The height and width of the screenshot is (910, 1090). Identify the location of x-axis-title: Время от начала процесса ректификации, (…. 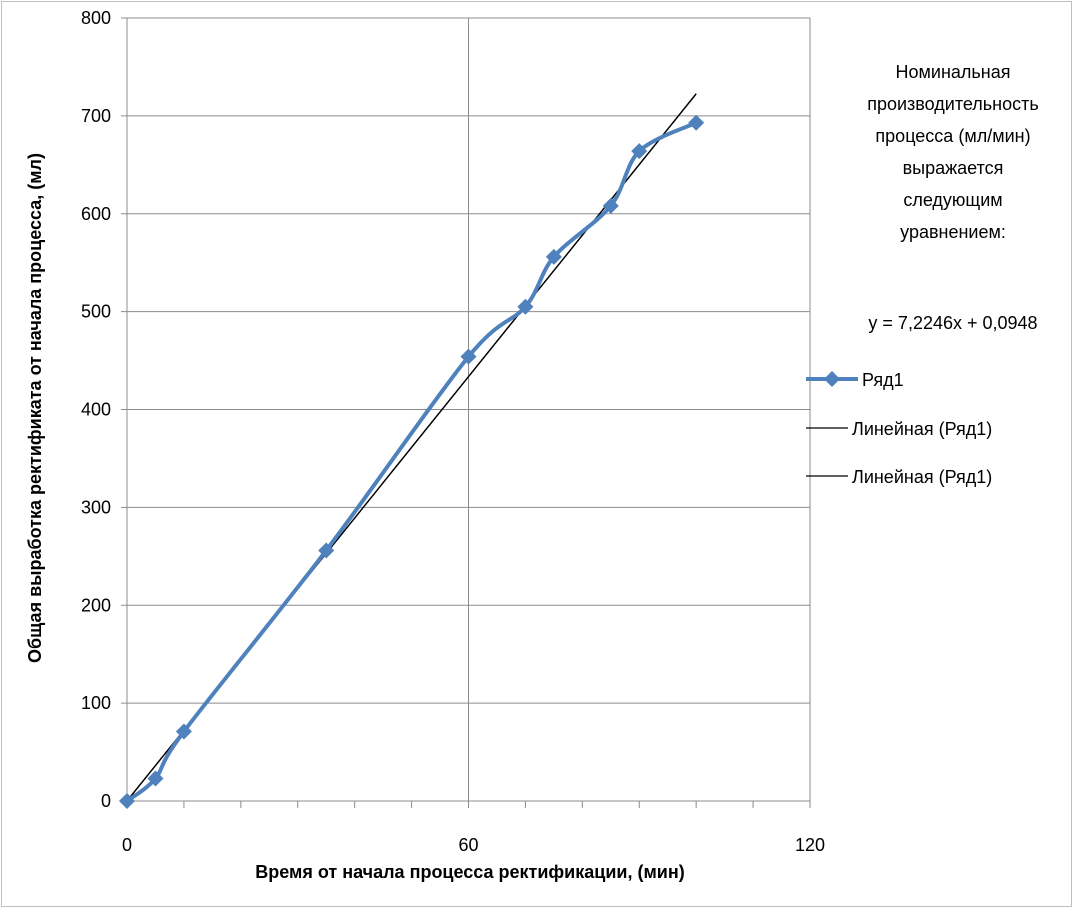
(469, 872).